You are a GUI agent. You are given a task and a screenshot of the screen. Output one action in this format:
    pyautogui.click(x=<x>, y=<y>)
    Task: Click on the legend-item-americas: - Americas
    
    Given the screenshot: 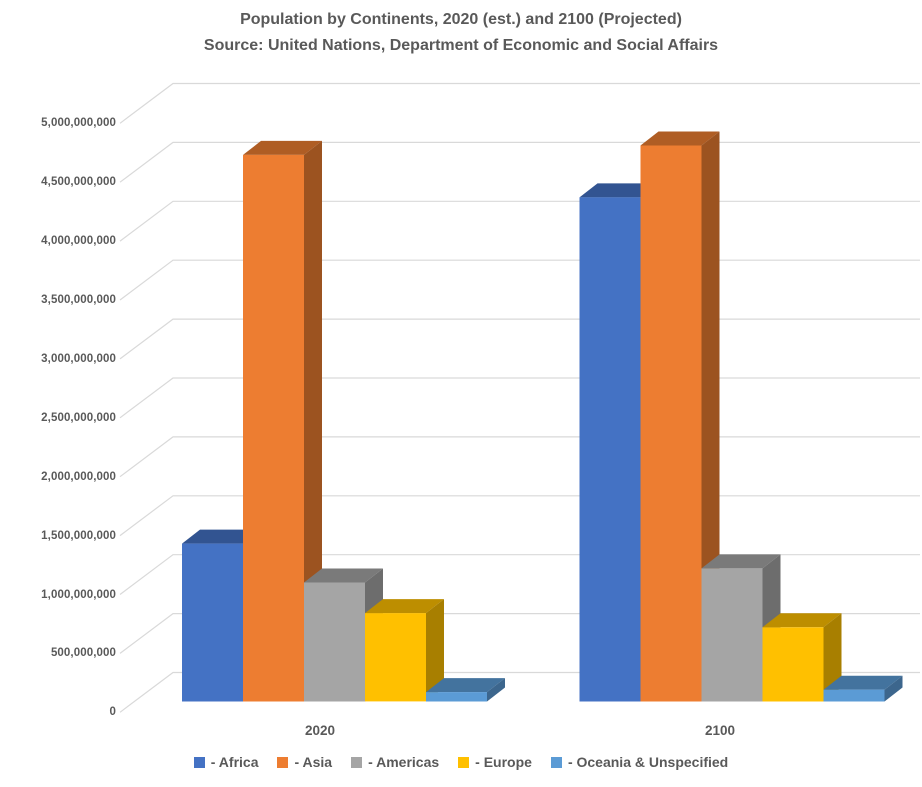 What is the action you would take?
    pyautogui.click(x=395, y=762)
    